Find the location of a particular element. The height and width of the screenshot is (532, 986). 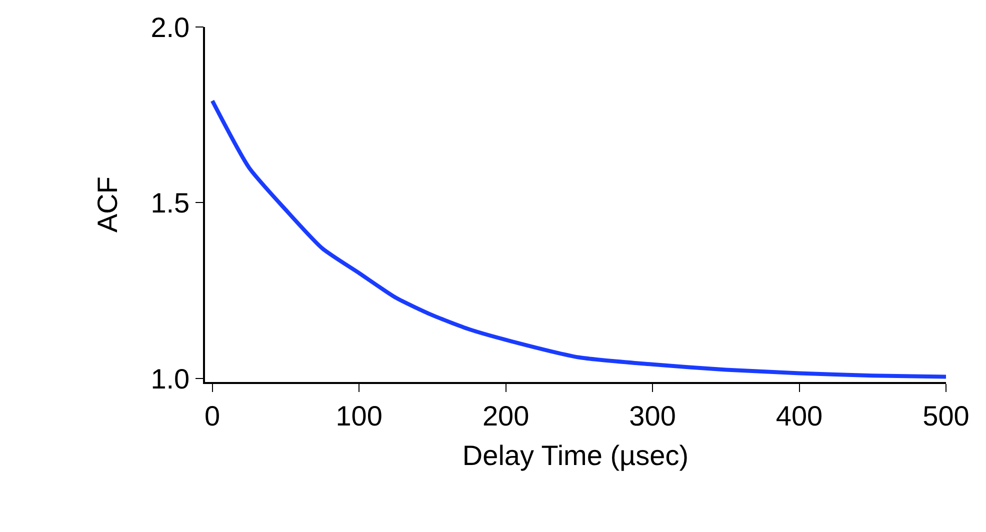

x-tick-label: 500 is located at coordinates (946, 416).